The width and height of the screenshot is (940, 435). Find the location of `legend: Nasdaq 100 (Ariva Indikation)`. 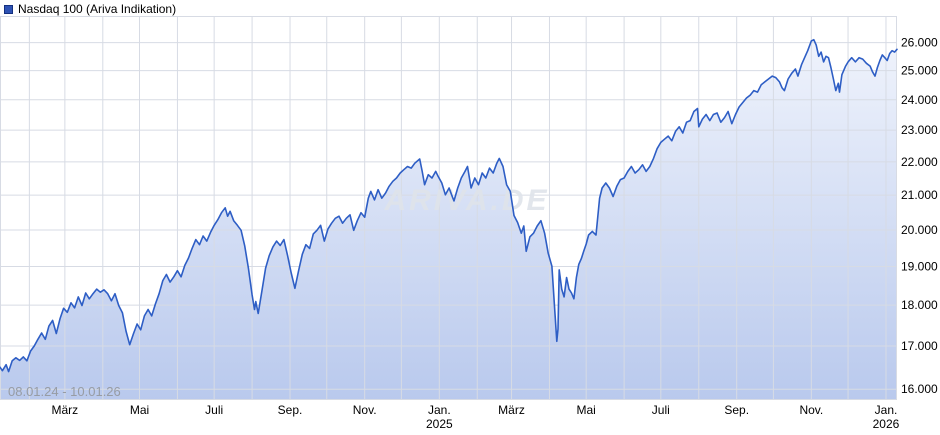

legend: Nasdaq 100 (Ariva Indikation) is located at coordinates (90, 9).